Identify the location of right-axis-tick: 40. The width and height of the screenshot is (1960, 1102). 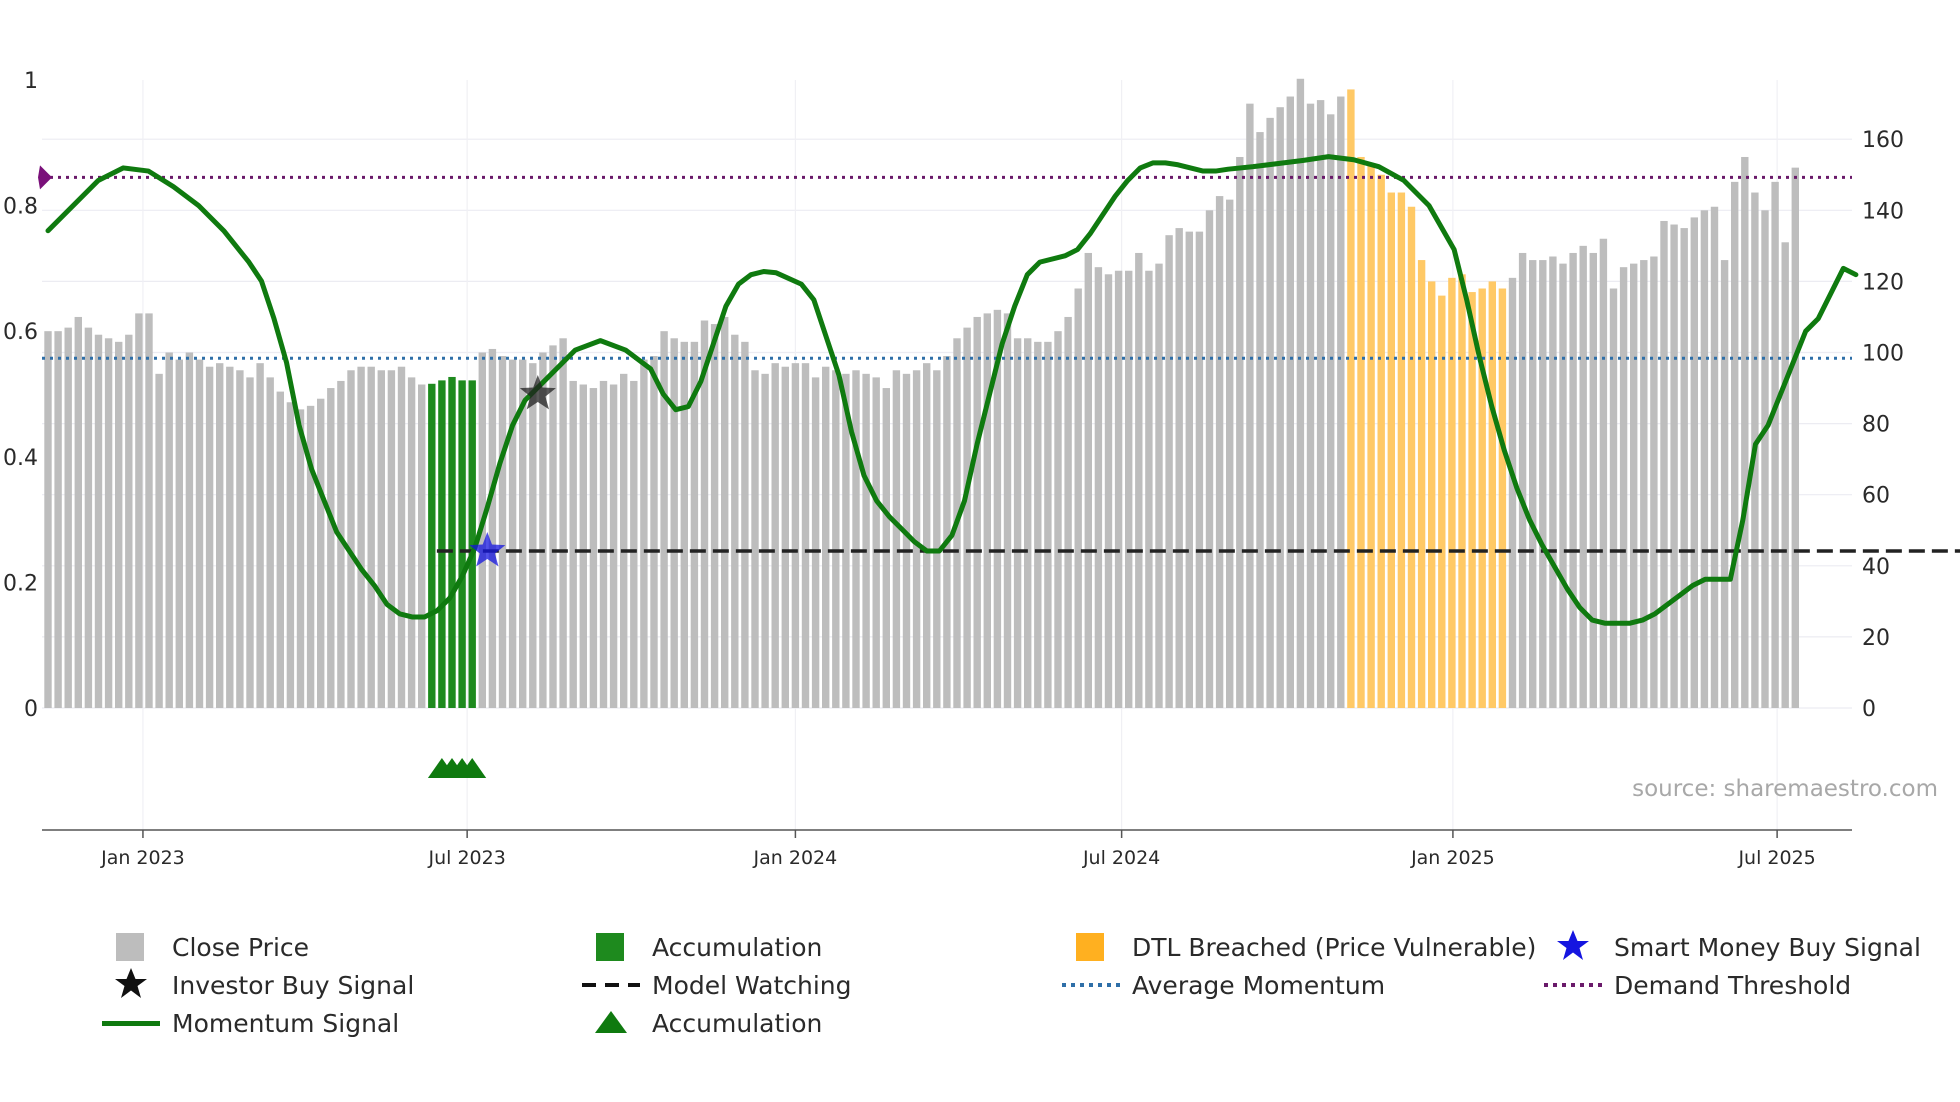
(1876, 567).